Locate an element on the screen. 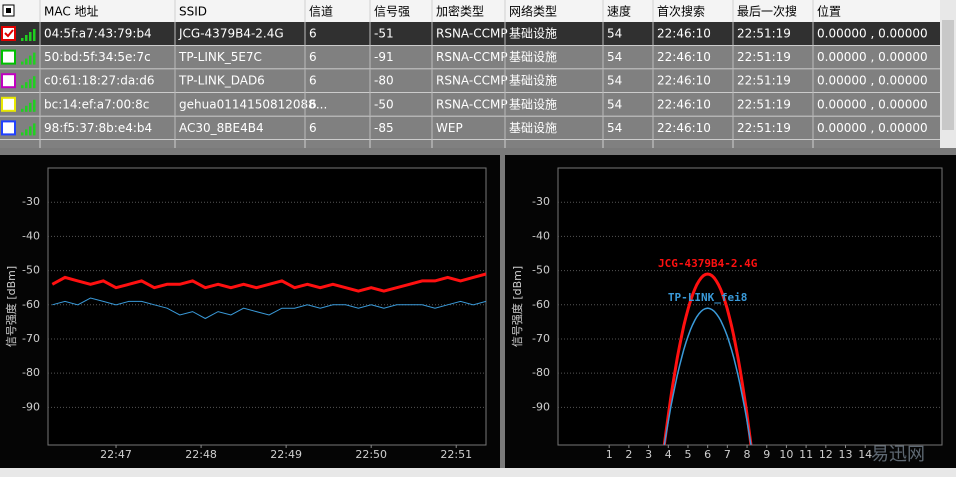  checkmark is located at coordinates (9, 33).